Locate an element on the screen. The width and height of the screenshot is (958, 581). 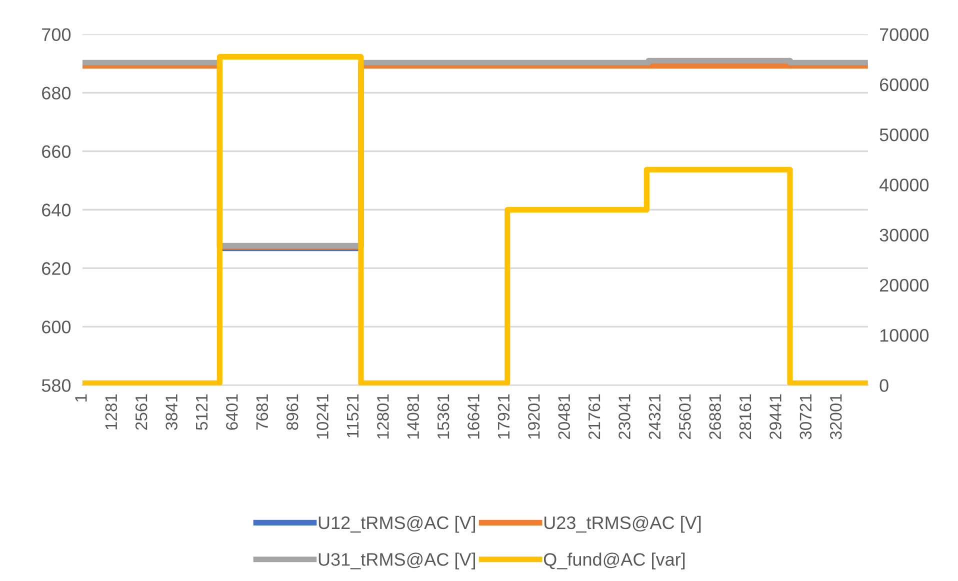
y2-tick-label: 30000 is located at coordinates (904, 235).